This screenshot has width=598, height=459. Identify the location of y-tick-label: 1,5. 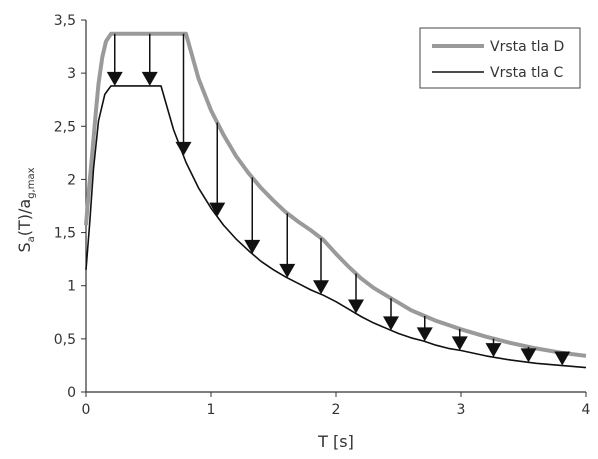
(65, 234).